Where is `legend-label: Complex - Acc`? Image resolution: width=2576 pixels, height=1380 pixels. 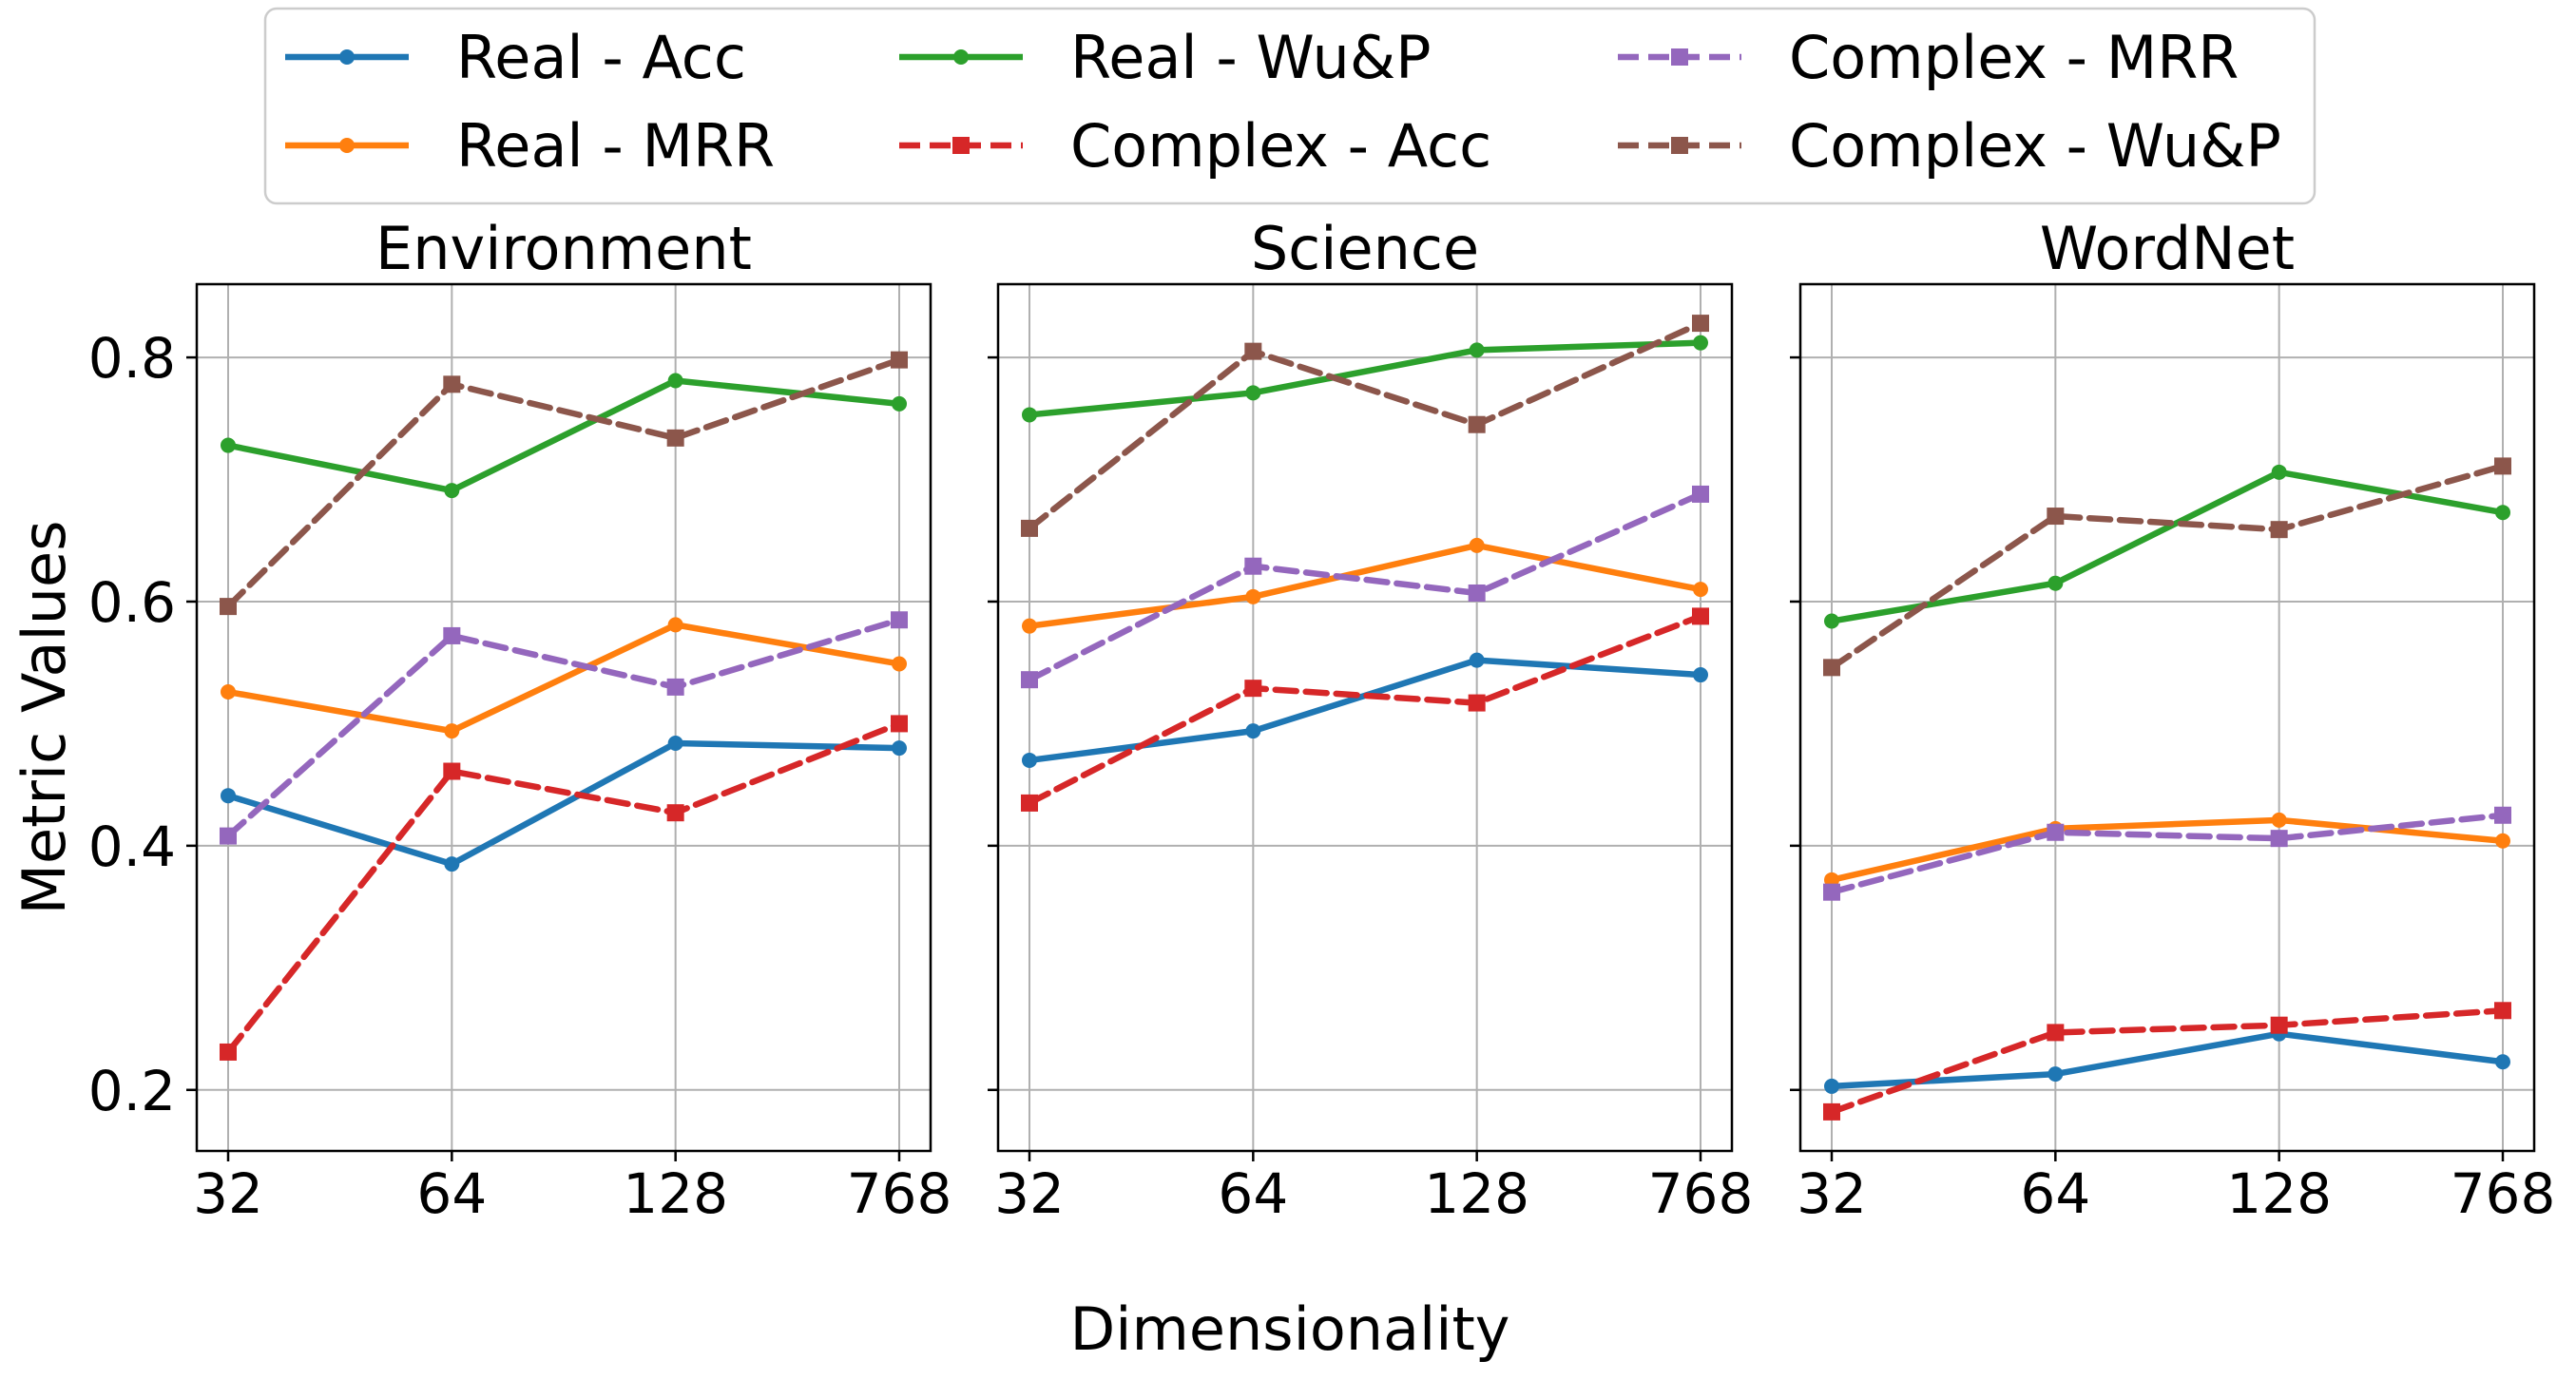
legend-label: Complex - Acc is located at coordinates (1281, 146).